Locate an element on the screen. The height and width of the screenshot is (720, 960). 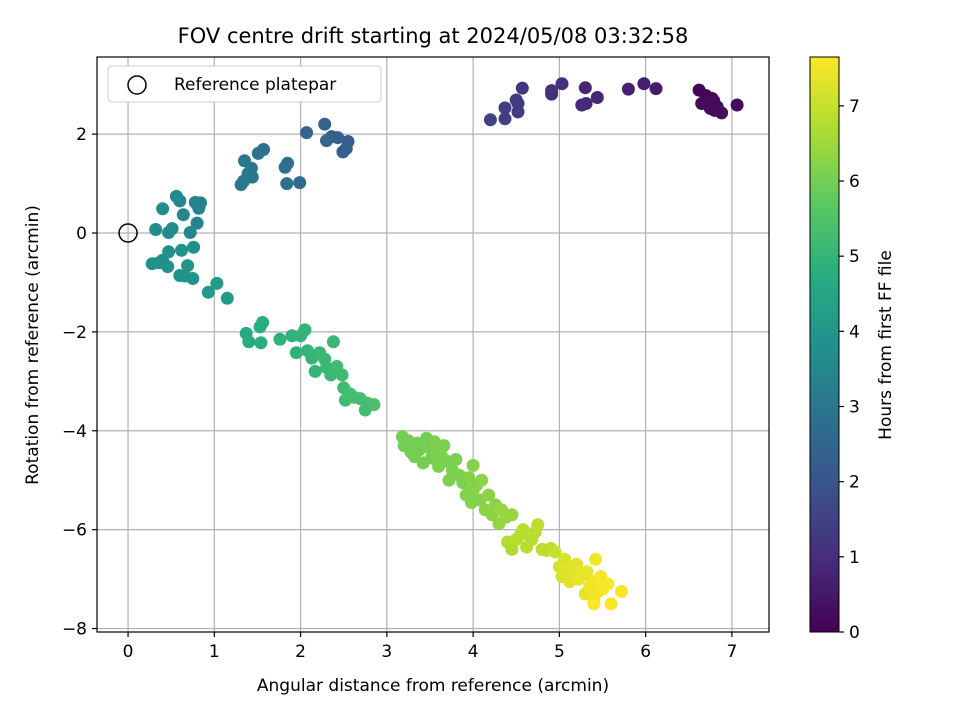
legend-label: Reference platepar is located at coordinates (255, 85).